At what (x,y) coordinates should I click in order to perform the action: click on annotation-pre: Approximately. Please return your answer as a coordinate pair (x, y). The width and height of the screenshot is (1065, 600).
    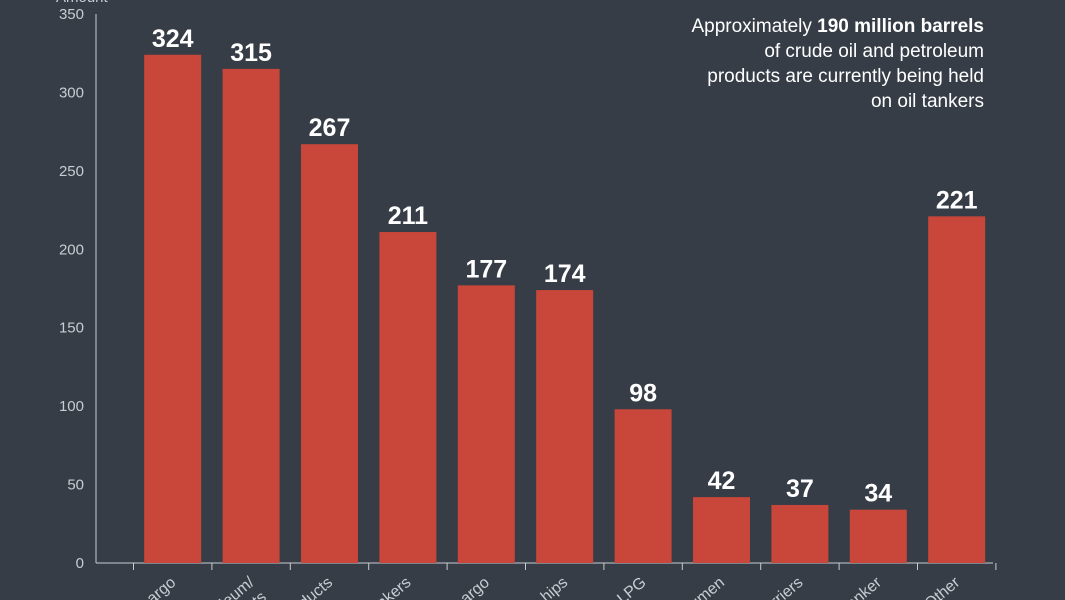
    Looking at the image, I should click on (754, 26).